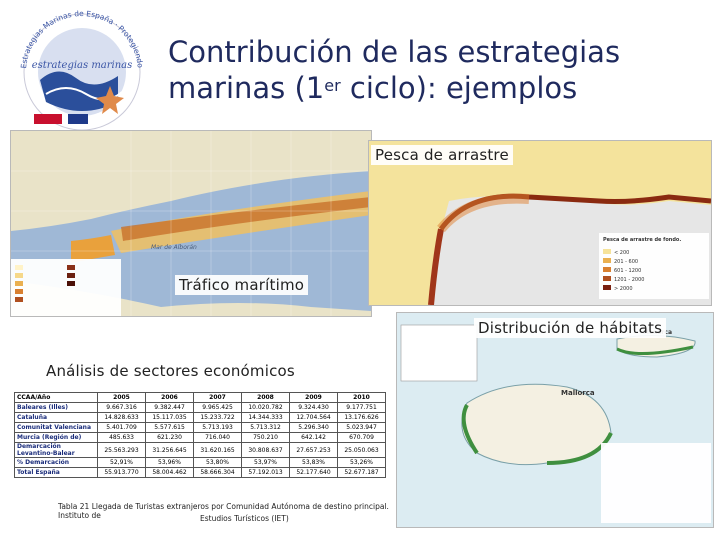 The height and width of the screenshot is (540, 720). I want to click on sea-name: Mar de Alborán, so click(174, 247).